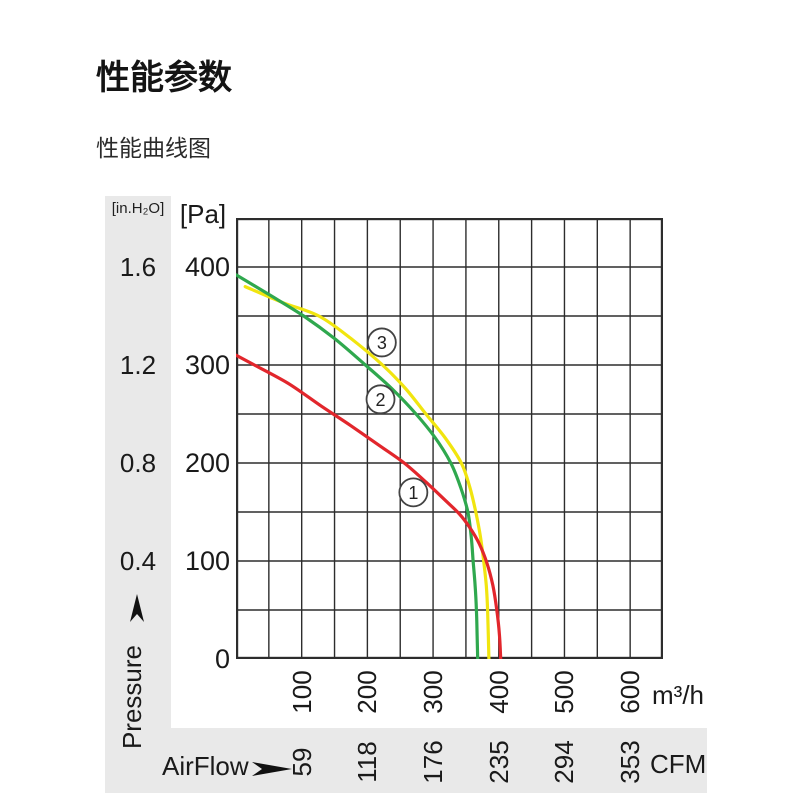  Describe the element at coordinates (433, 762) in the screenshot. I see `cfm-tick-label: 176` at that location.